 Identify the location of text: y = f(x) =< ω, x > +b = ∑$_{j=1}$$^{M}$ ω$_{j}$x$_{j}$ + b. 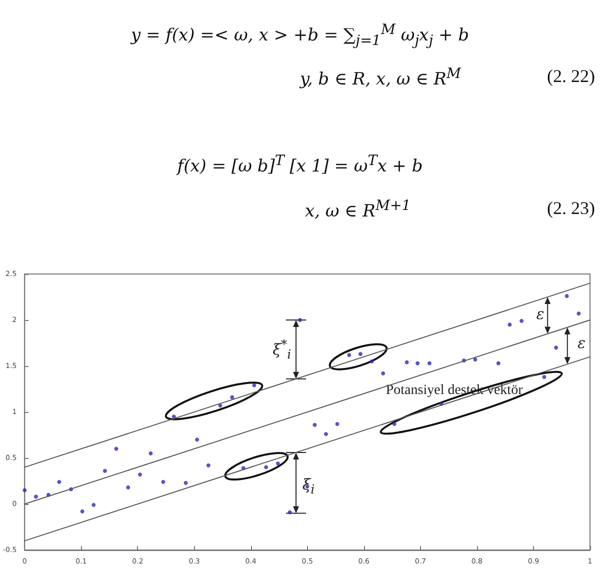
(300, 36).